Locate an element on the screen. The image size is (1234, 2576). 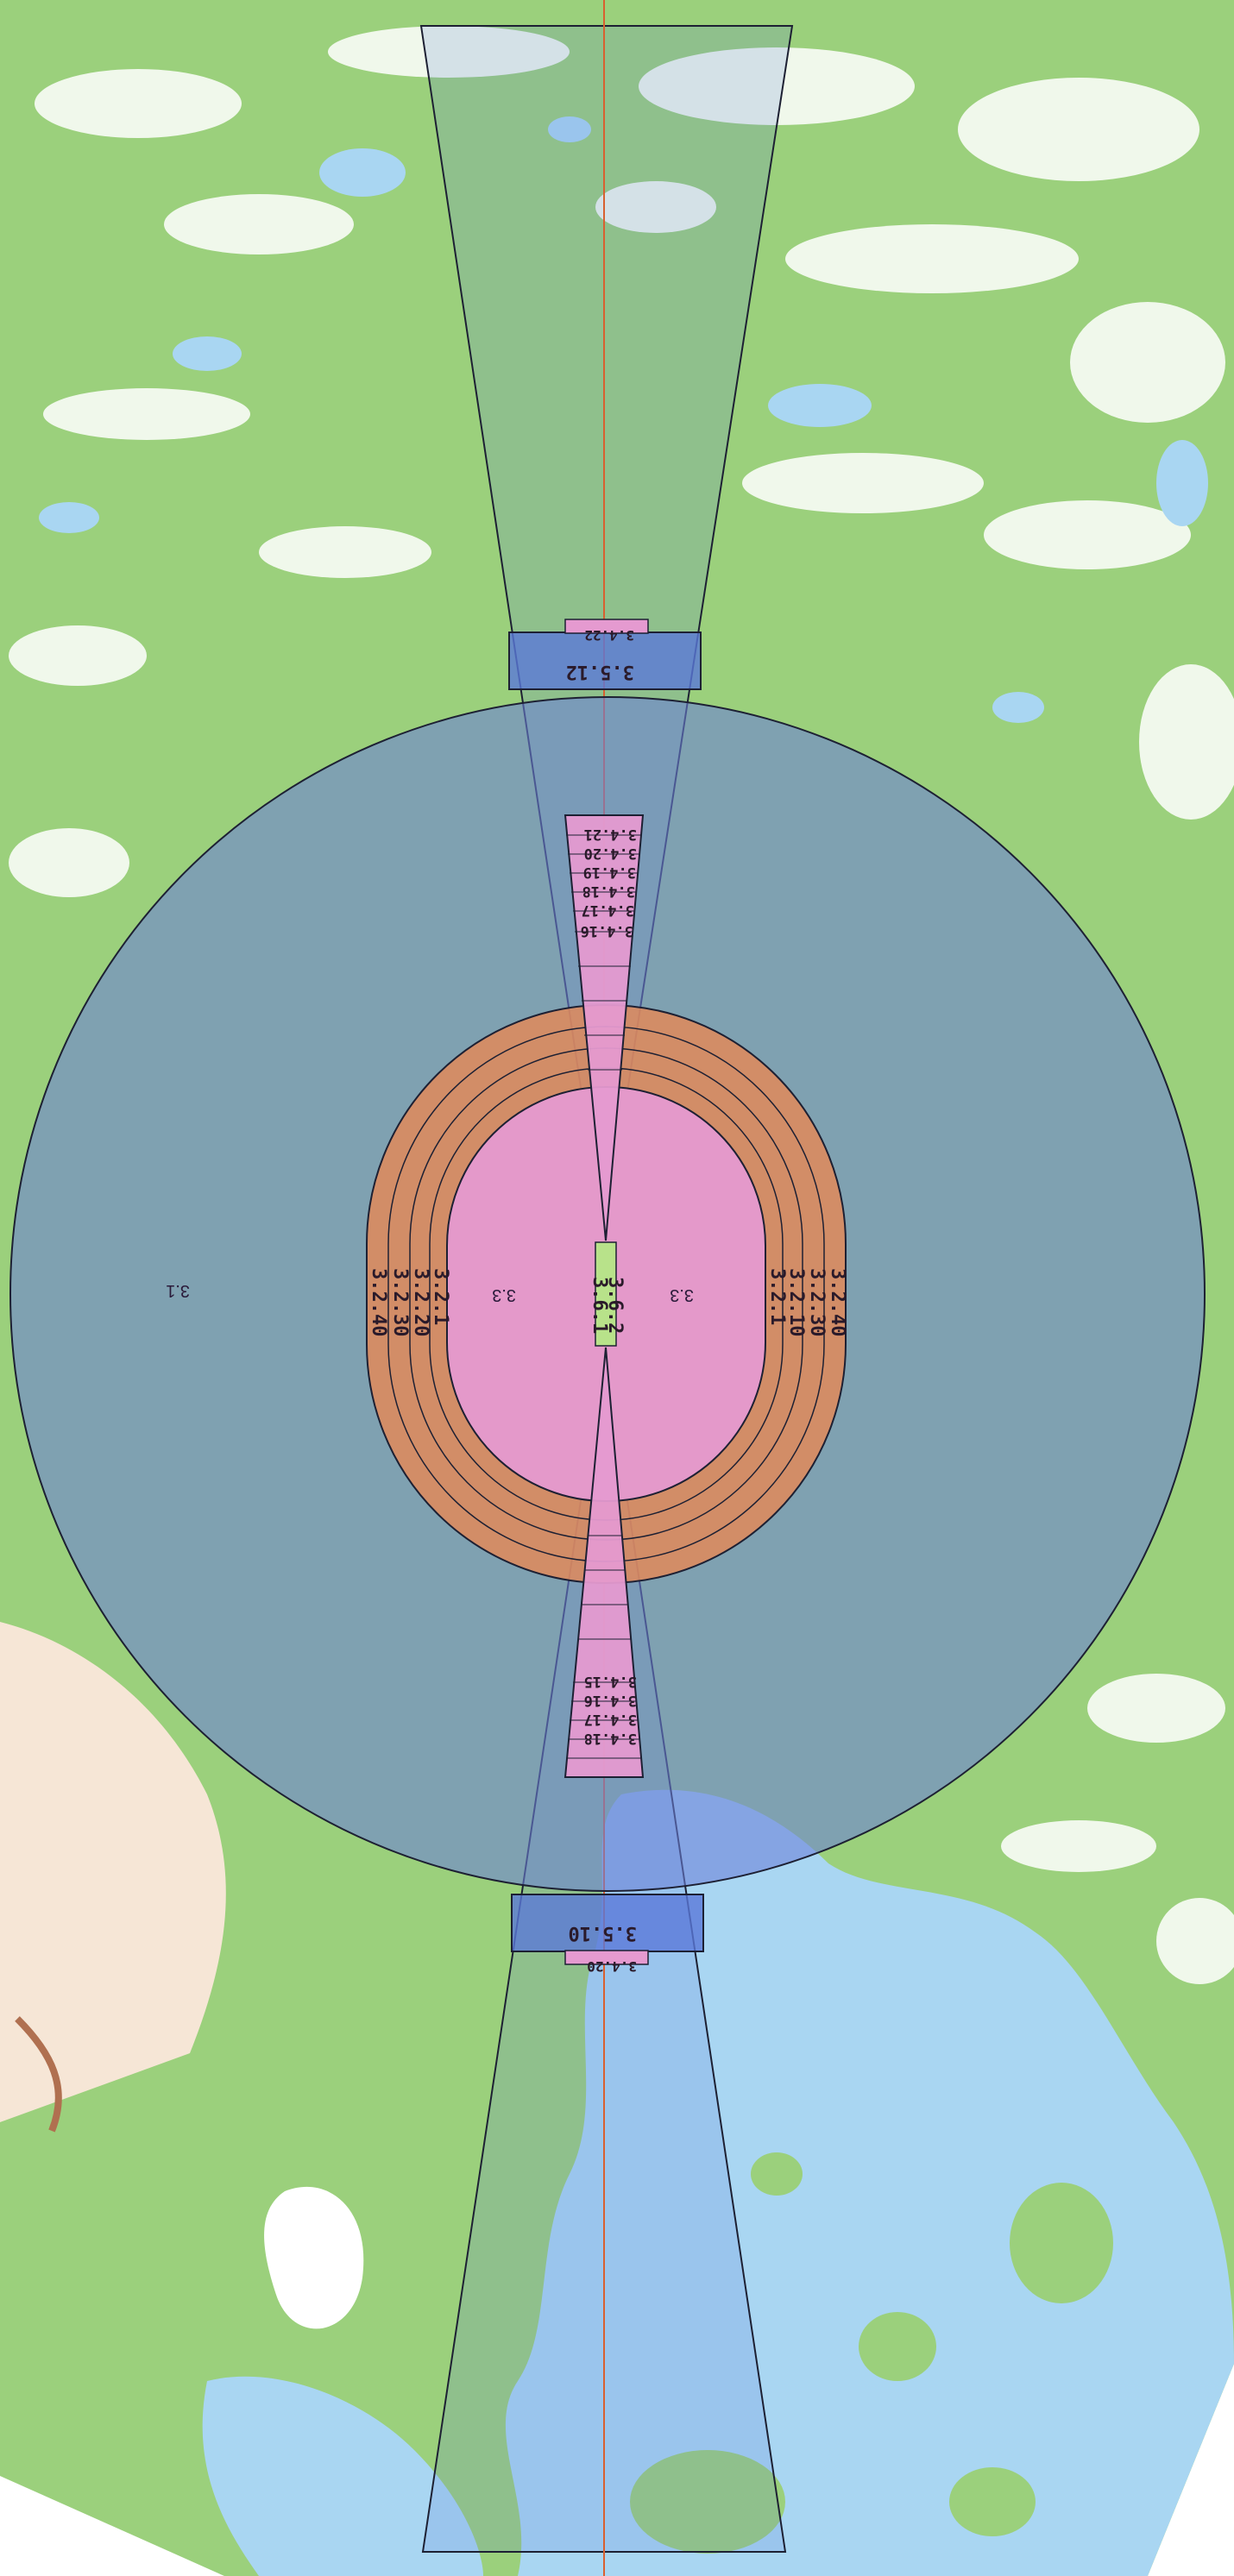
inner-approach-wedges is located at coordinates (604, 1296).